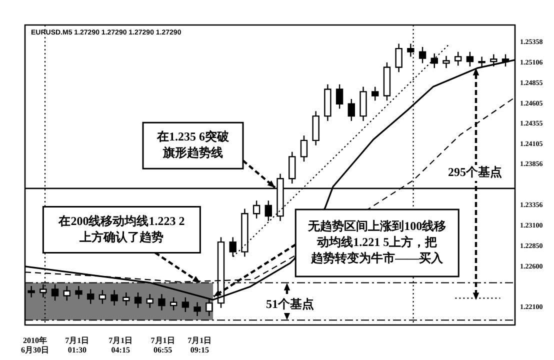 The image size is (554, 360). Describe the element at coordinates (475, 172) in the screenshot. I see `annotation: 295个基点` at that location.